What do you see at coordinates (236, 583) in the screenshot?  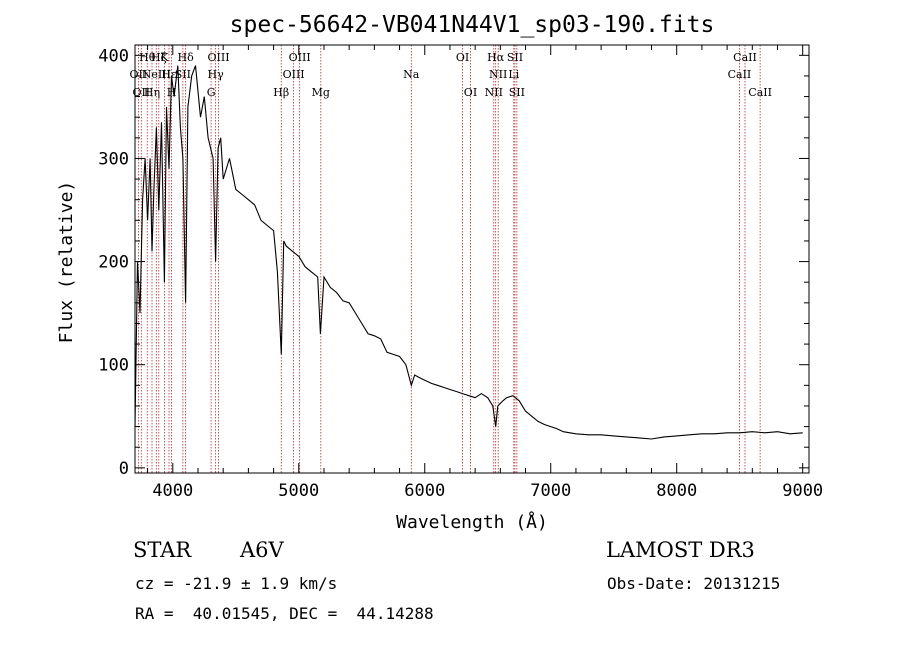 I see `redshift-velocity: cz = -21.9 ± 1.9 km/s` at bounding box center [236, 583].